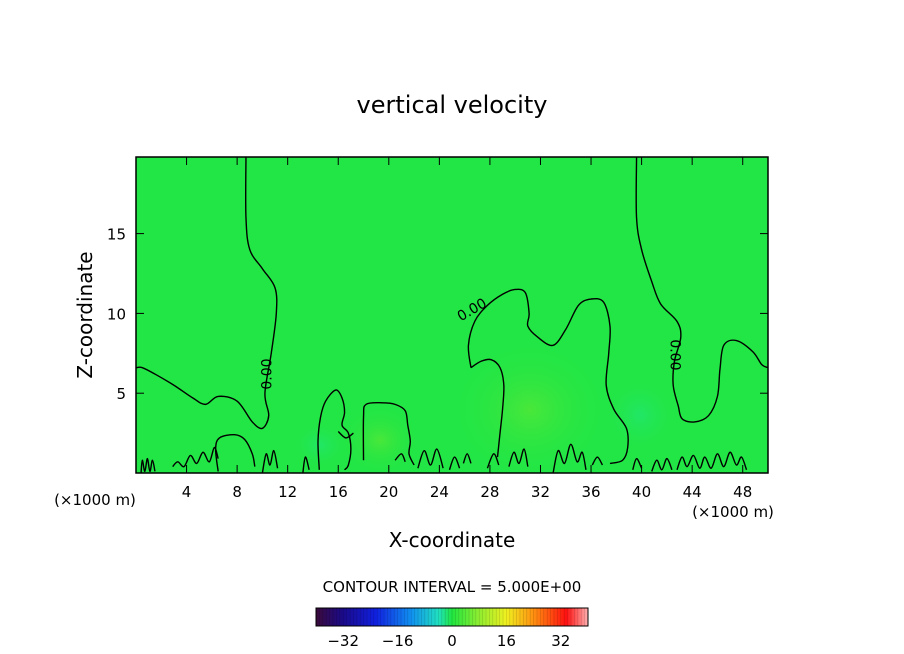 Image resolution: width=904 pixels, height=654 pixels. I want to click on downdraft-shading, so click(640, 415).